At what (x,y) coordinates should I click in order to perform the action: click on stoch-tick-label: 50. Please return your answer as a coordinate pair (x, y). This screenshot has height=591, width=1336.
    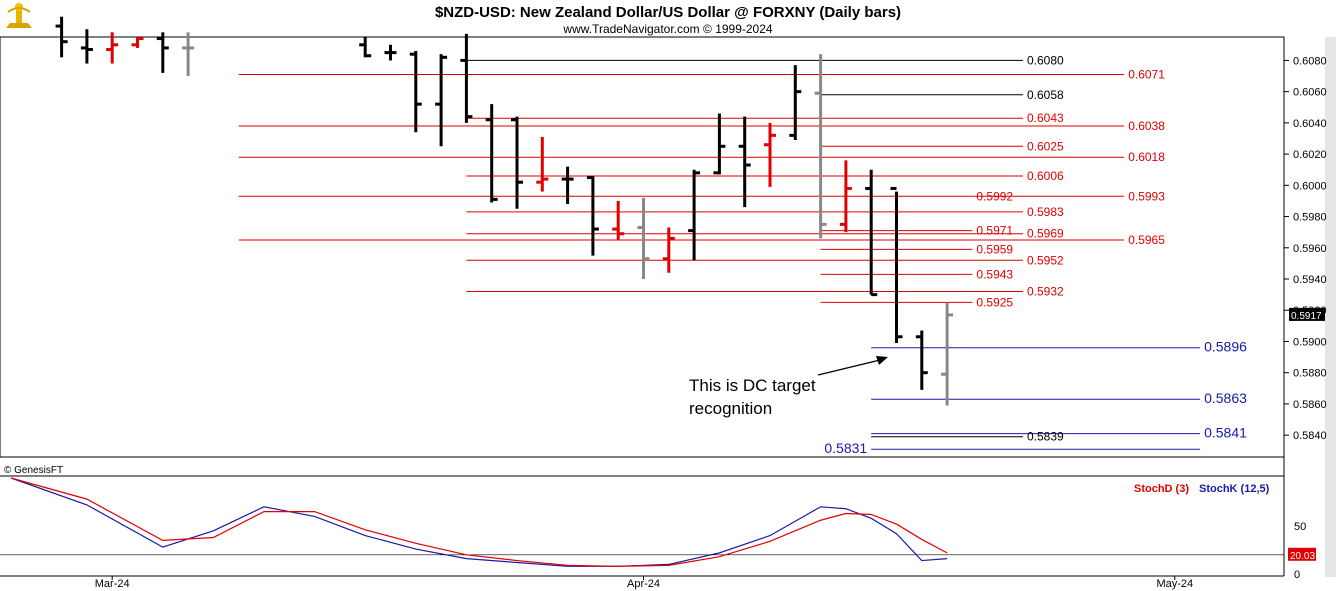
    Looking at the image, I should click on (1300, 527).